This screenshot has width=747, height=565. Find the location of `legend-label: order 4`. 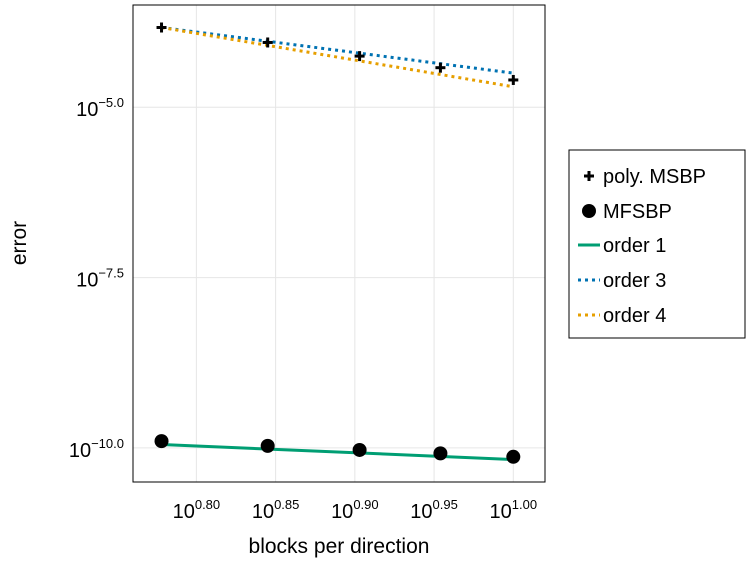

legend-label: order 4 is located at coordinates (634, 316).